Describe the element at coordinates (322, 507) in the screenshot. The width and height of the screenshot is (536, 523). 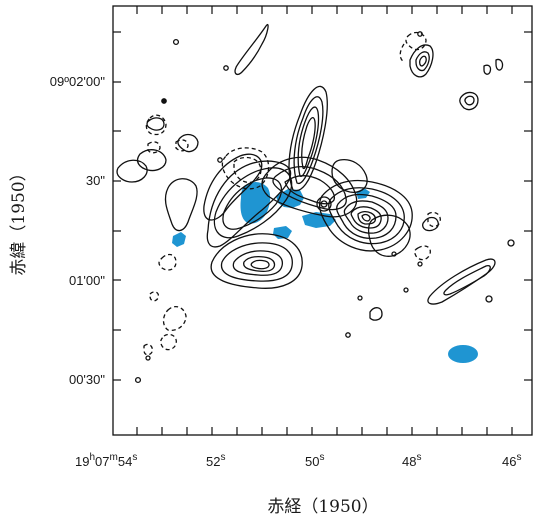
I see `x-axis-title: 赤経（1950）` at that location.